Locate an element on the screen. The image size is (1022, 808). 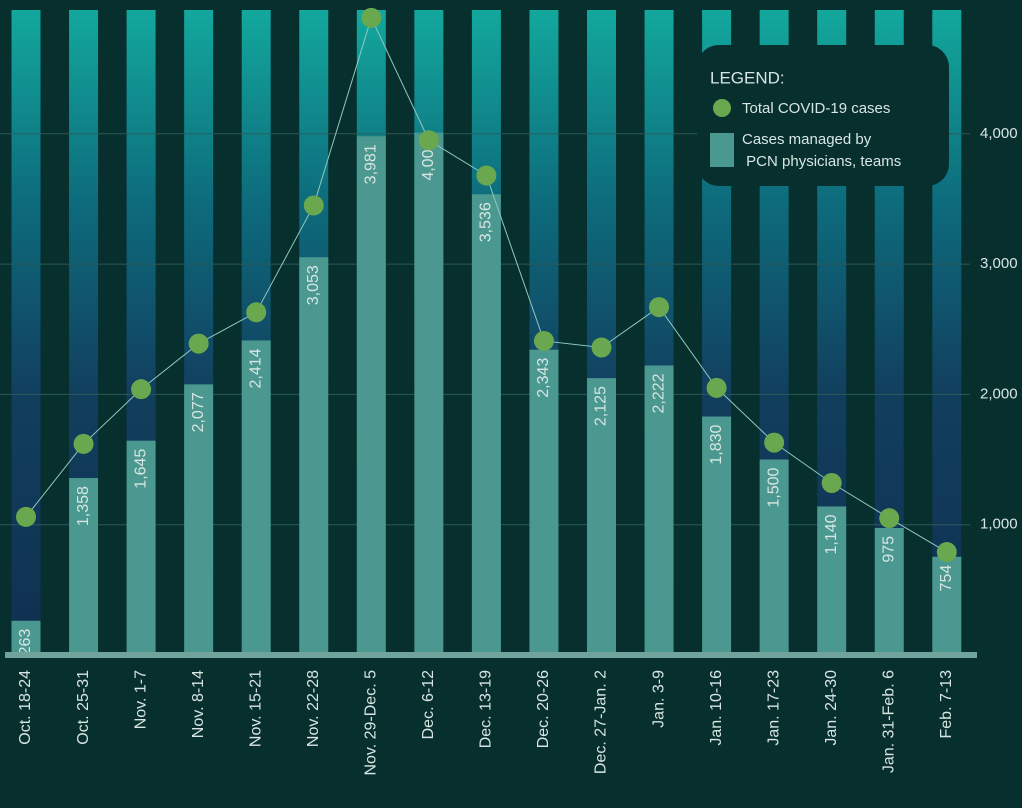
bar-value-label: 3,981 is located at coordinates (371, 164).